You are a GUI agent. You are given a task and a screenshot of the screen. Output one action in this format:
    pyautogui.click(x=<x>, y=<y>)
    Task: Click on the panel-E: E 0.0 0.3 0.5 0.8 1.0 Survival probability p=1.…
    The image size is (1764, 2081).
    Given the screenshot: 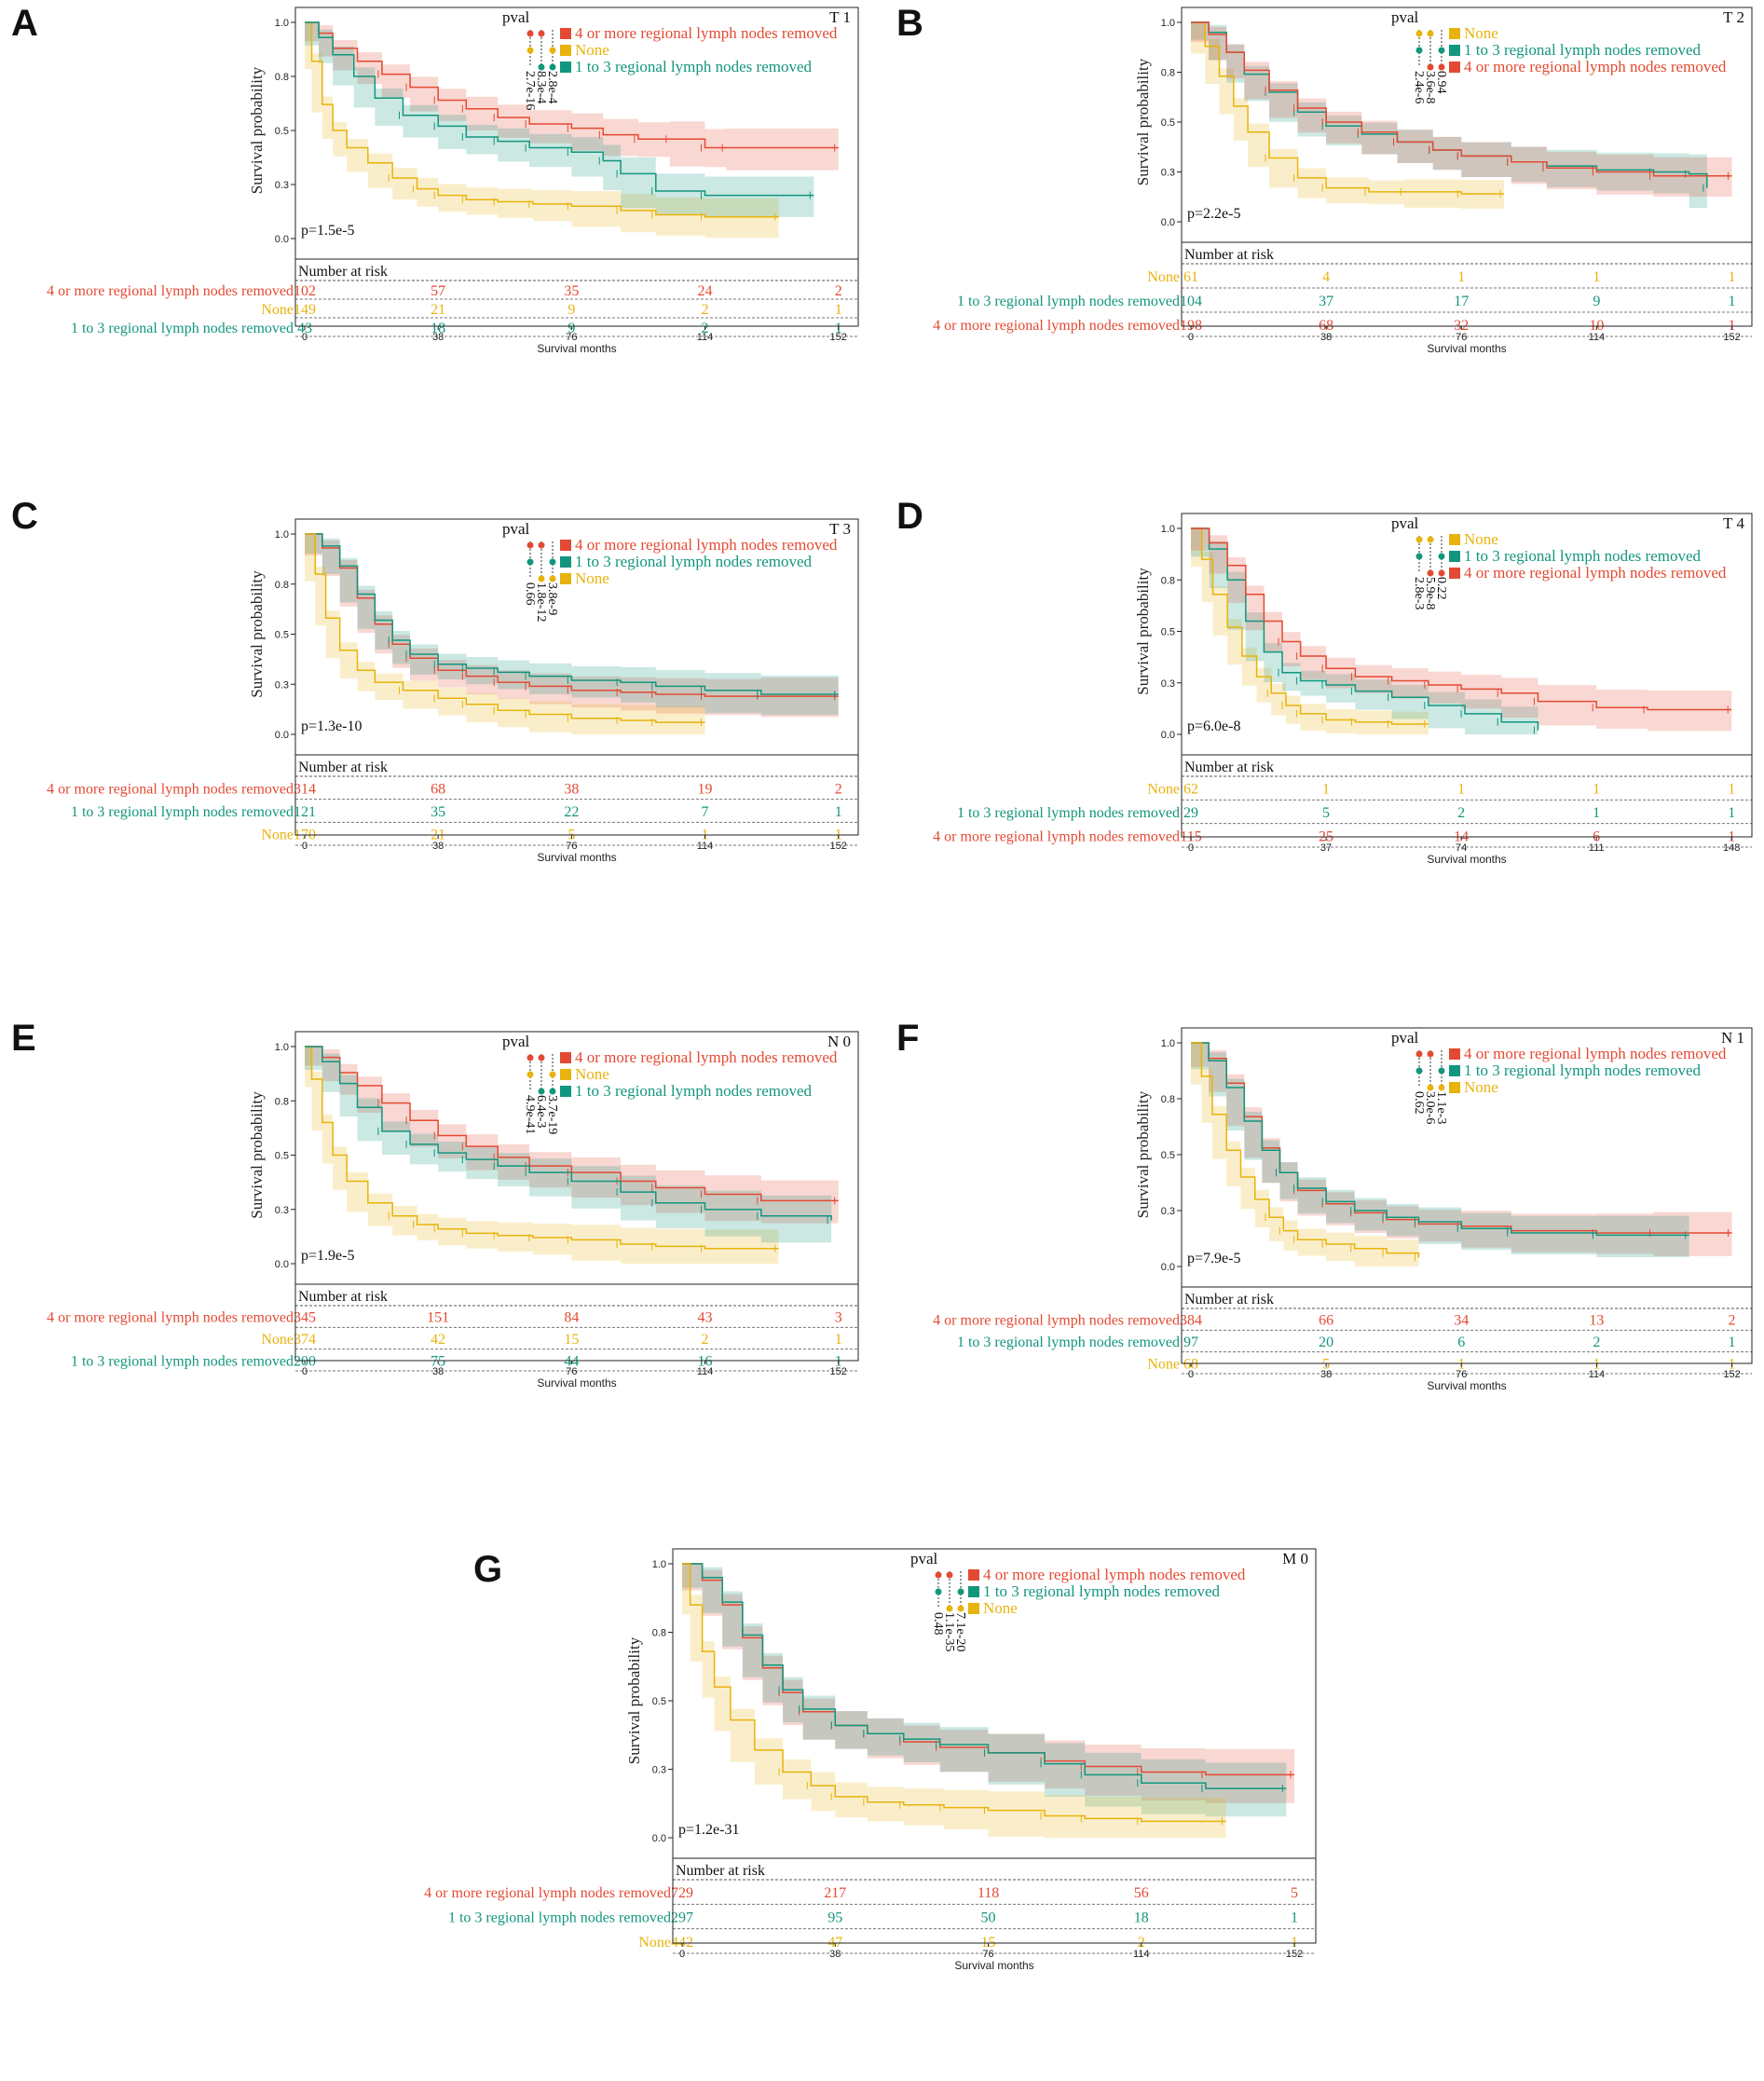 What is the action you would take?
    pyautogui.click(x=435, y=1204)
    